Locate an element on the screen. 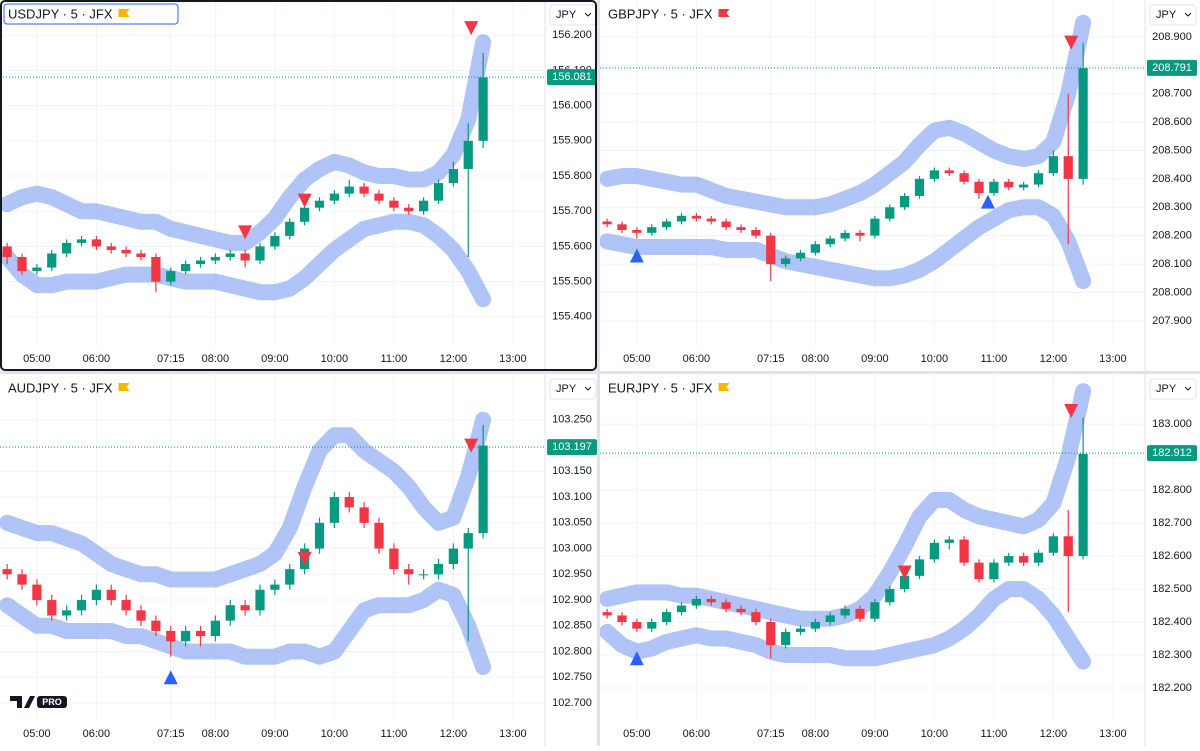 The height and width of the screenshot is (751, 1200). logo-badge is located at coordinates (52, 702).